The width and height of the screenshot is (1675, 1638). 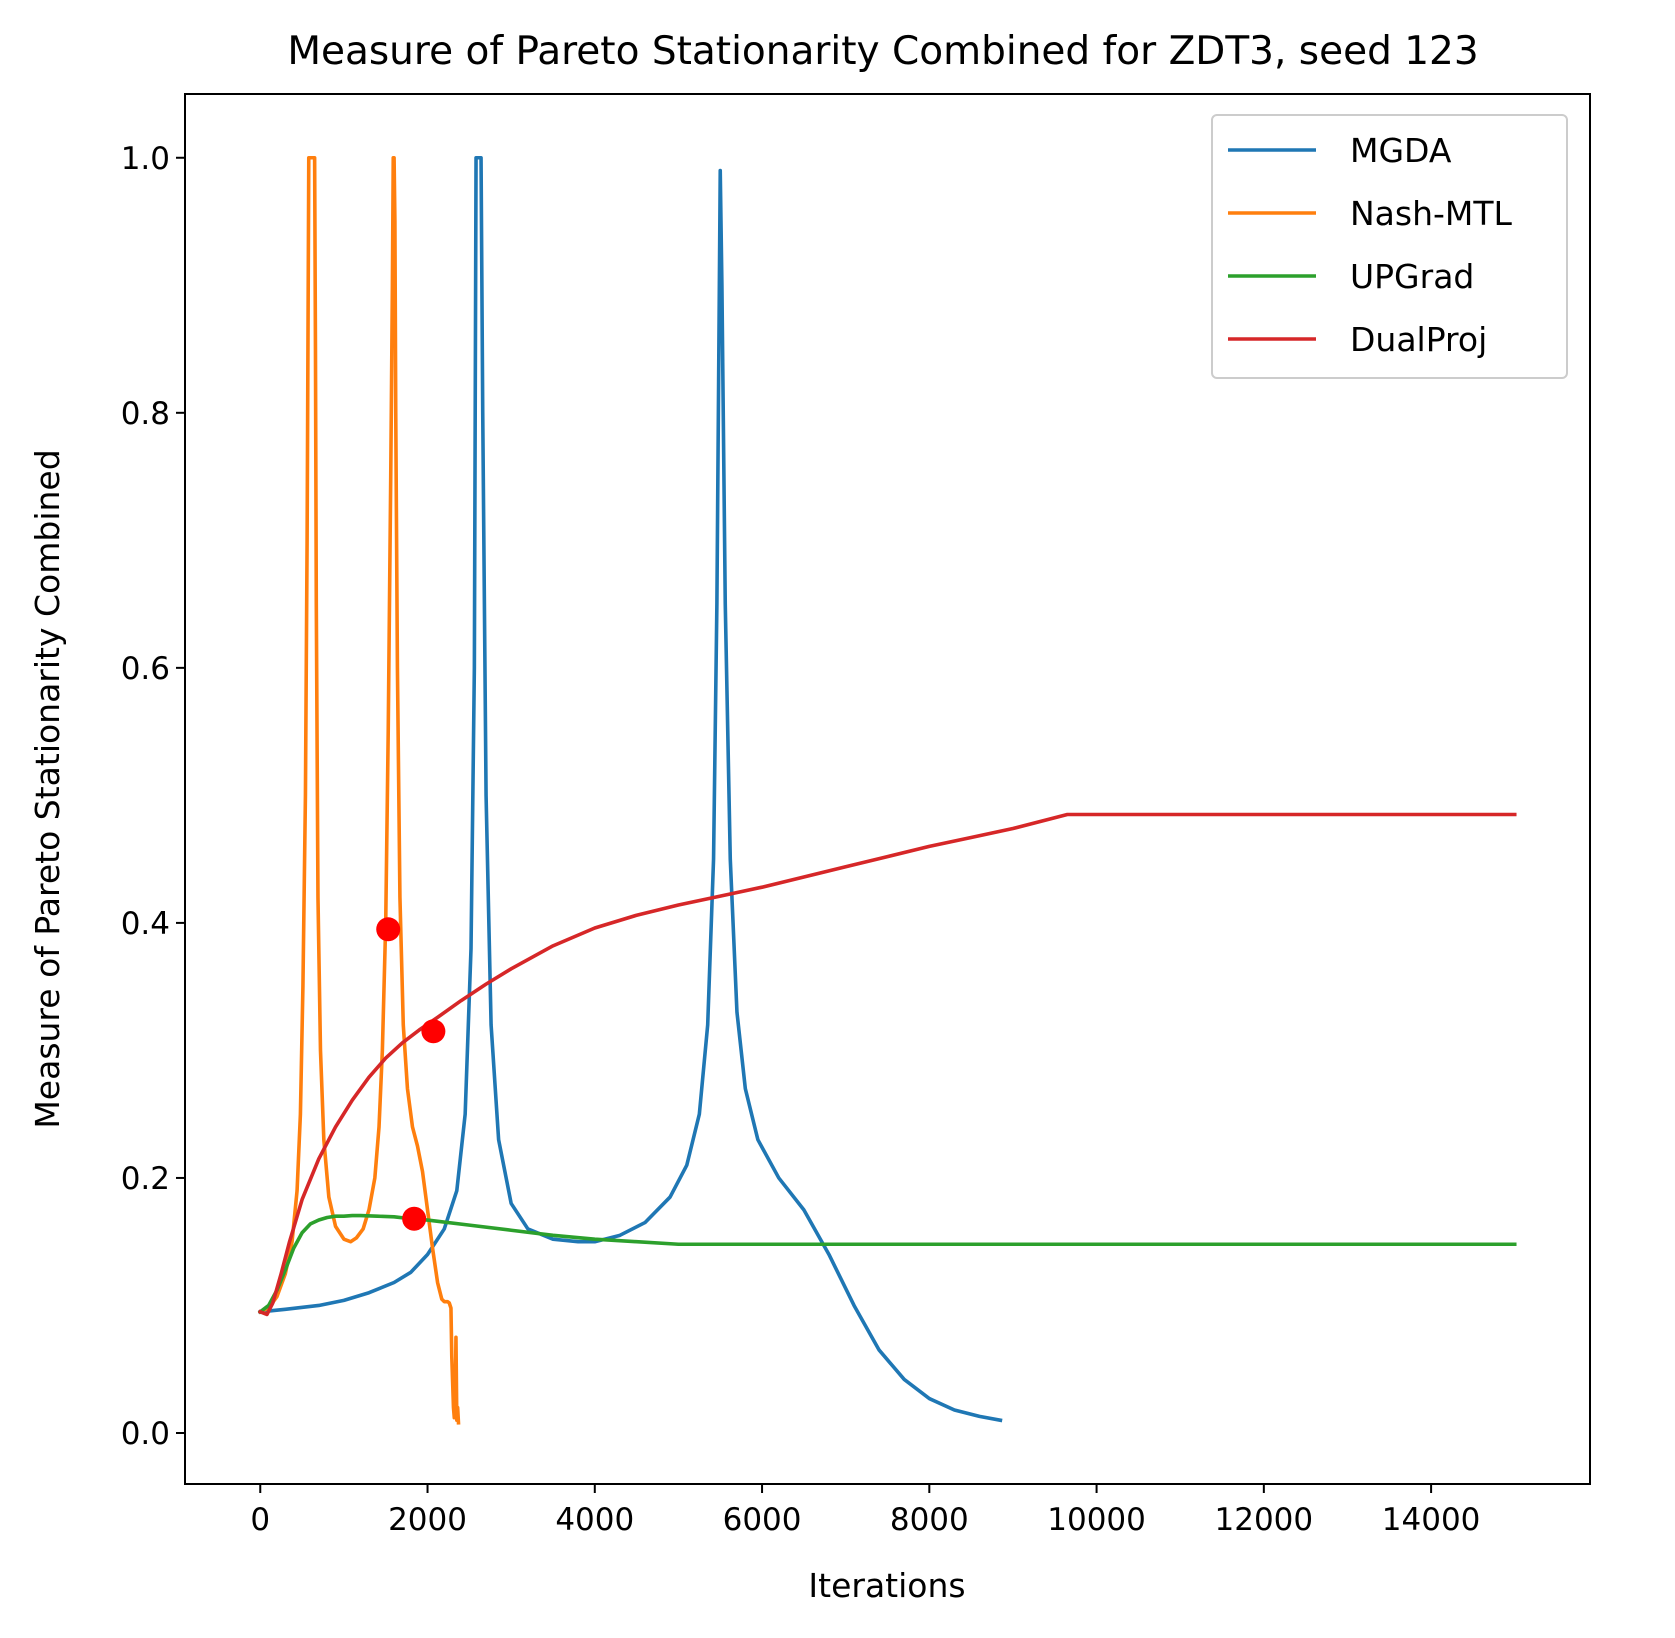 I want to click on y-axis-label: Measure of Pareto Stationarity Combined, so click(x=47, y=788).